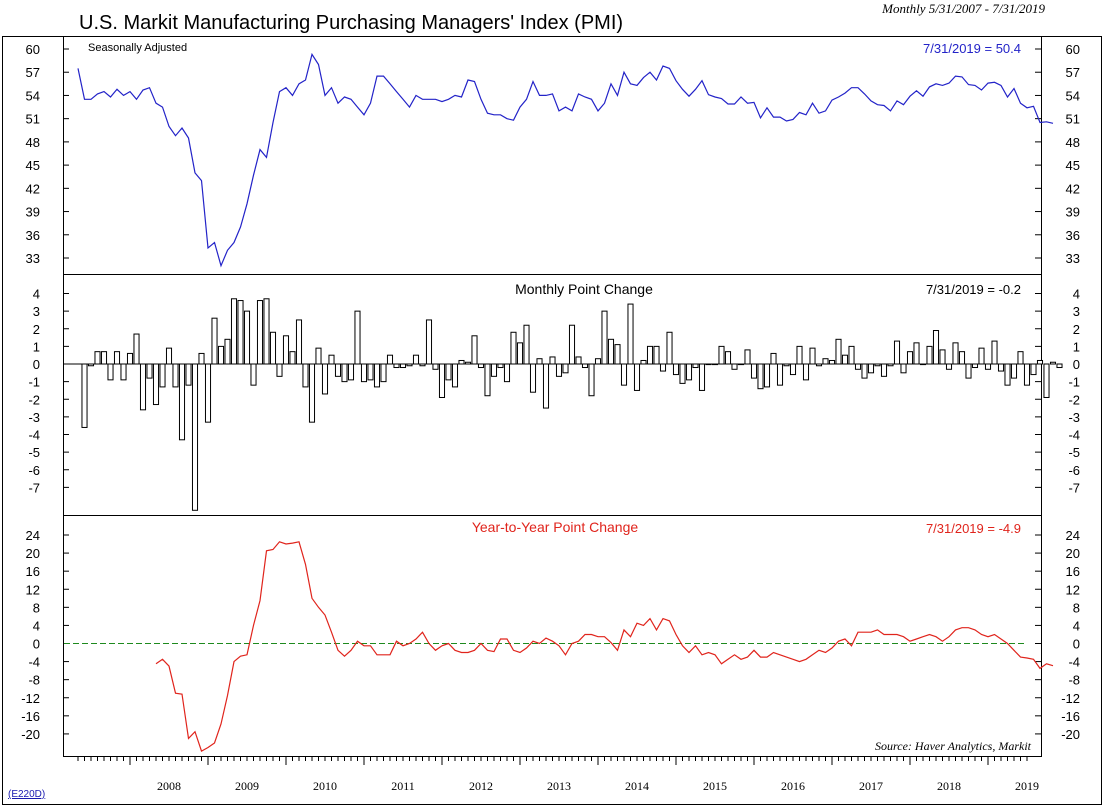 Image resolution: width=1105 pixels, height=808 pixels. What do you see at coordinates (36, 311) in the screenshot?
I see `monthly-ytick-label-left: 3` at bounding box center [36, 311].